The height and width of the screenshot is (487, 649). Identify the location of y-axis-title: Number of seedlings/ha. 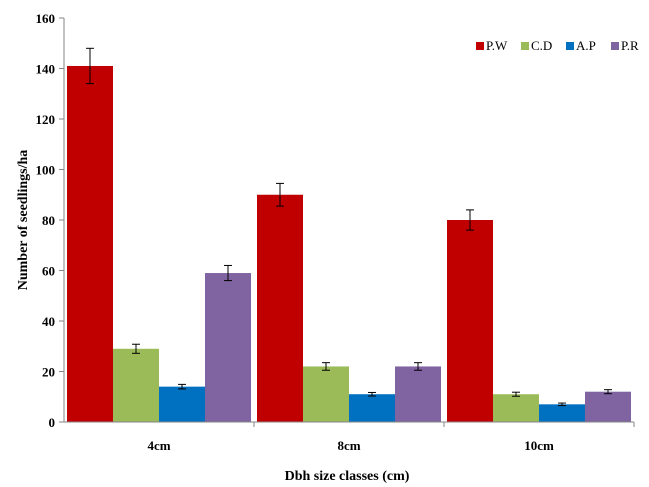
(23, 220).